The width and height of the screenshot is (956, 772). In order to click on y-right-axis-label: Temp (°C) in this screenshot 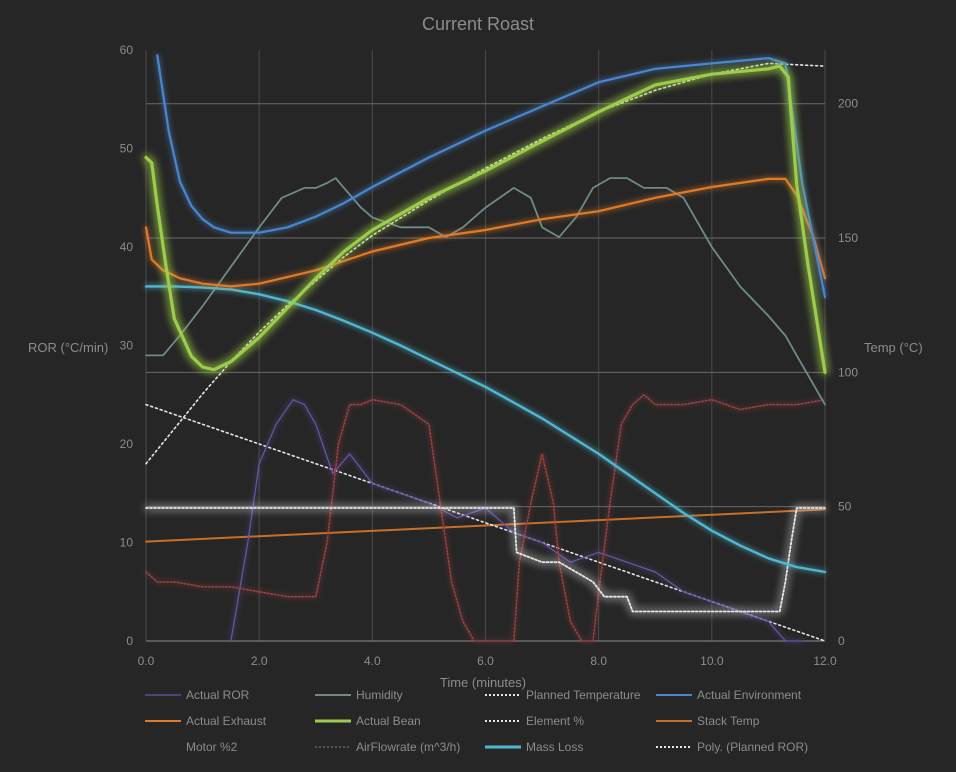, I will do `click(893, 347)`.